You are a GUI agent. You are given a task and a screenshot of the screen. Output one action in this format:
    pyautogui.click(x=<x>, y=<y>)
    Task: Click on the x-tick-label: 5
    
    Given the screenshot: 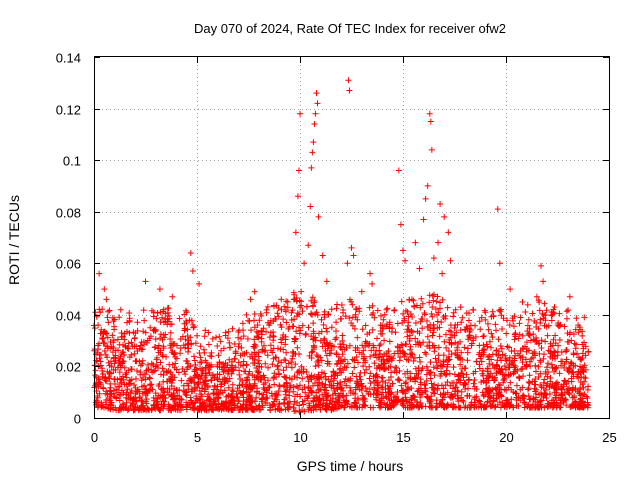 What is the action you would take?
    pyautogui.click(x=197, y=437)
    